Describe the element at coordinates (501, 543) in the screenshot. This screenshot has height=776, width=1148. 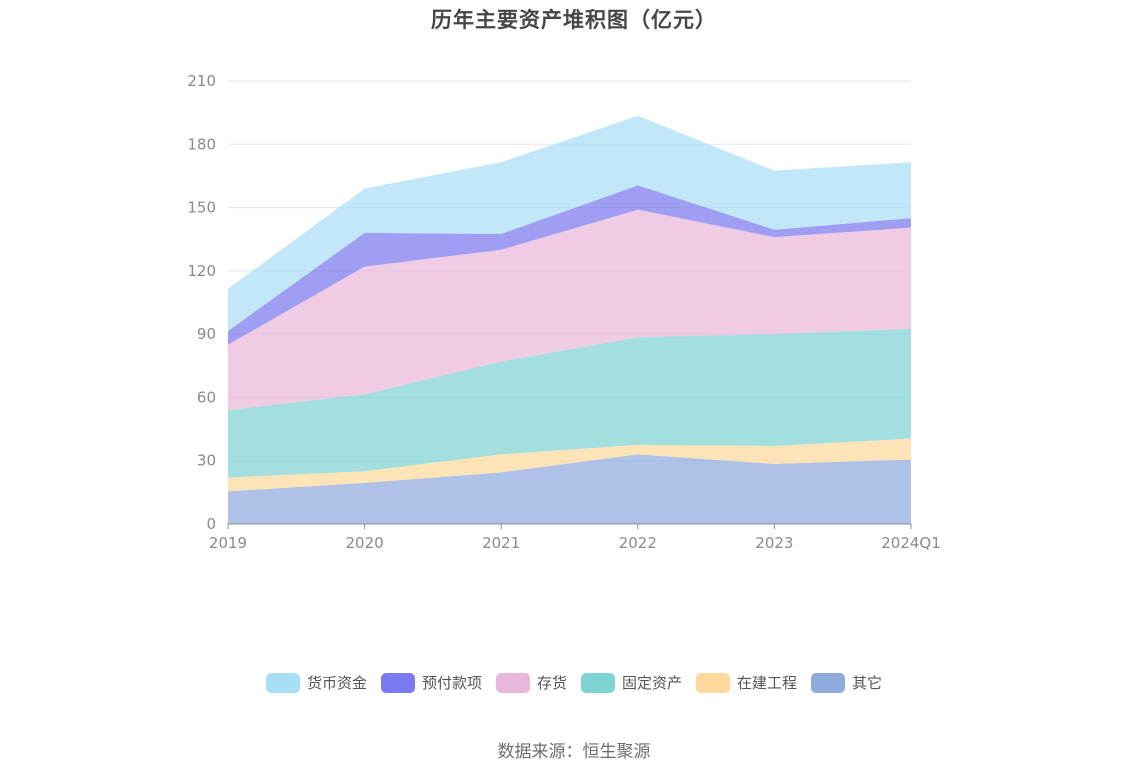
I see `x-tick-label: 2021` at that location.